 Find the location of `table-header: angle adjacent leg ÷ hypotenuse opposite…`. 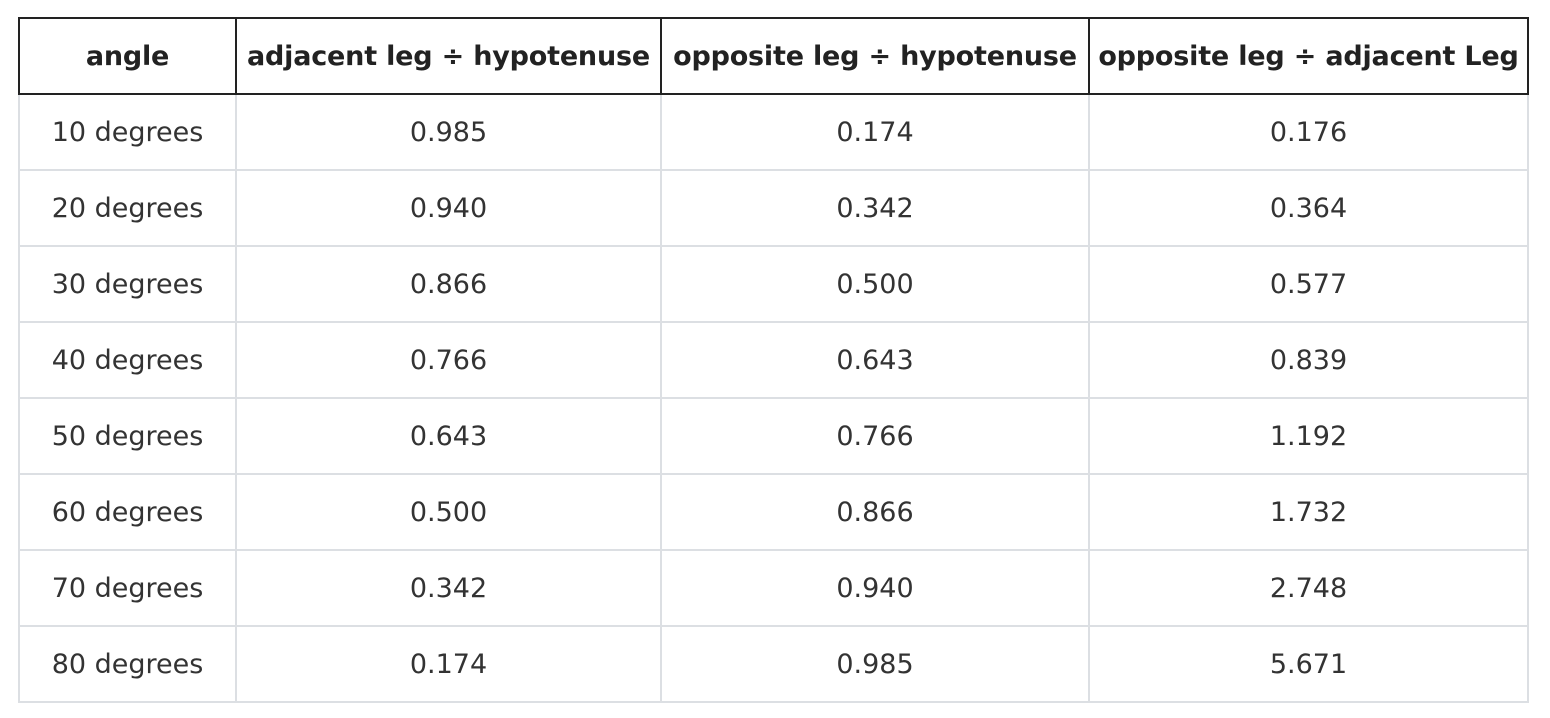

table-header: angle adjacent leg ÷ hypotenuse opposite… is located at coordinates (773, 56).